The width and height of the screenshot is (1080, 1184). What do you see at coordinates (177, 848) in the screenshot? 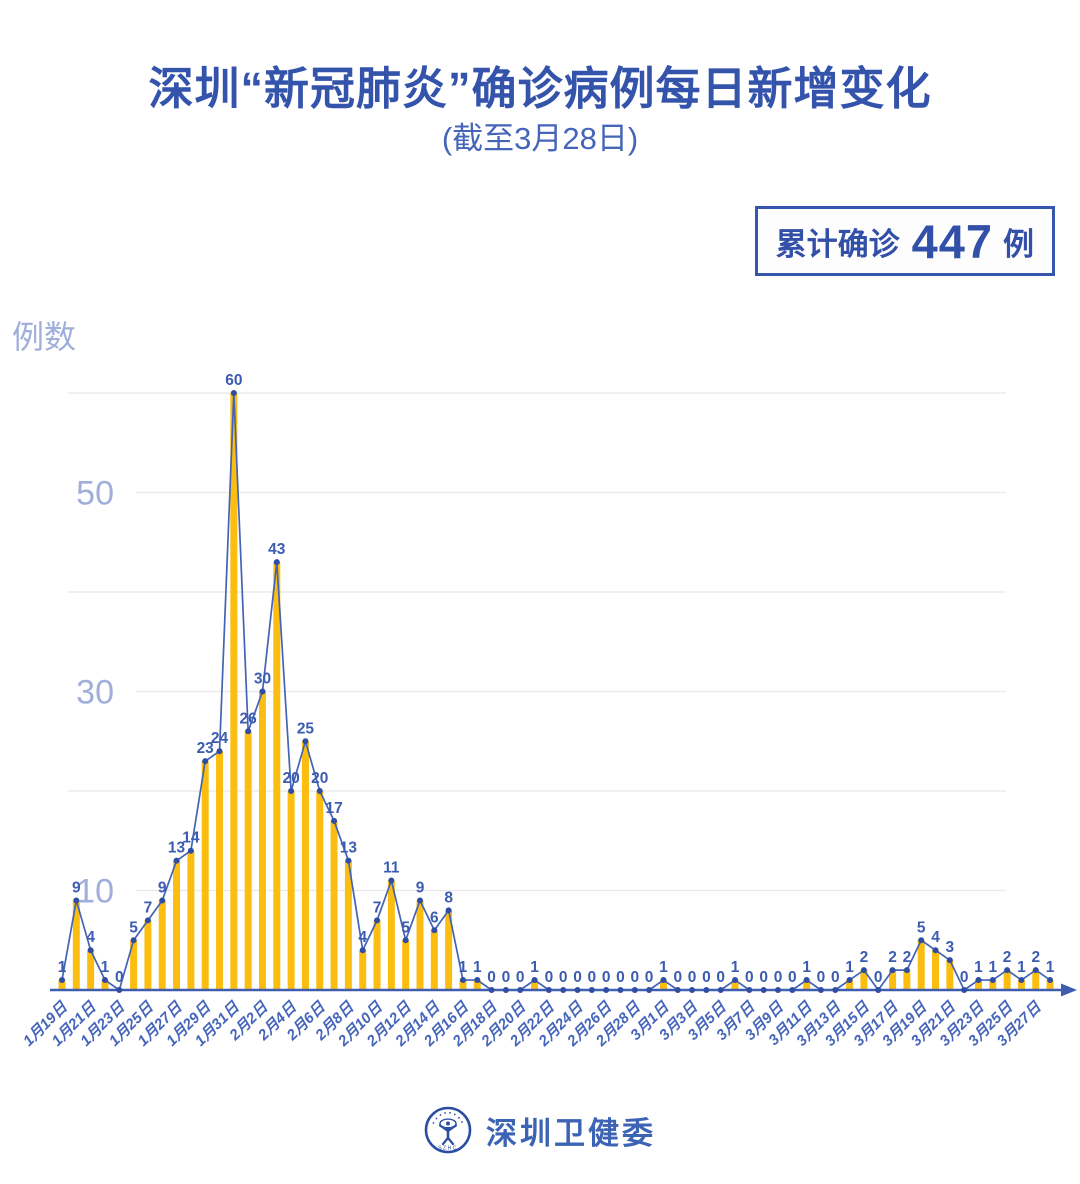
I see `data-label: 13` at bounding box center [177, 848].